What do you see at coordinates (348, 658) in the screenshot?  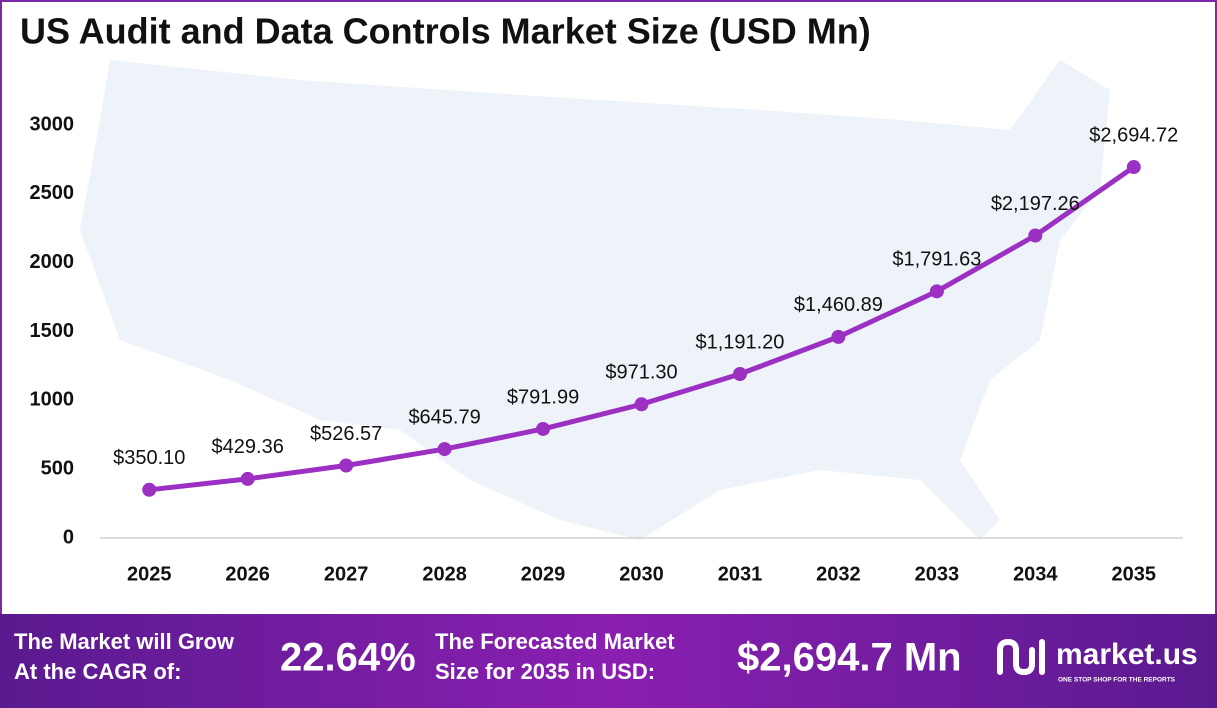 I see `cagr-value: 22.64%` at bounding box center [348, 658].